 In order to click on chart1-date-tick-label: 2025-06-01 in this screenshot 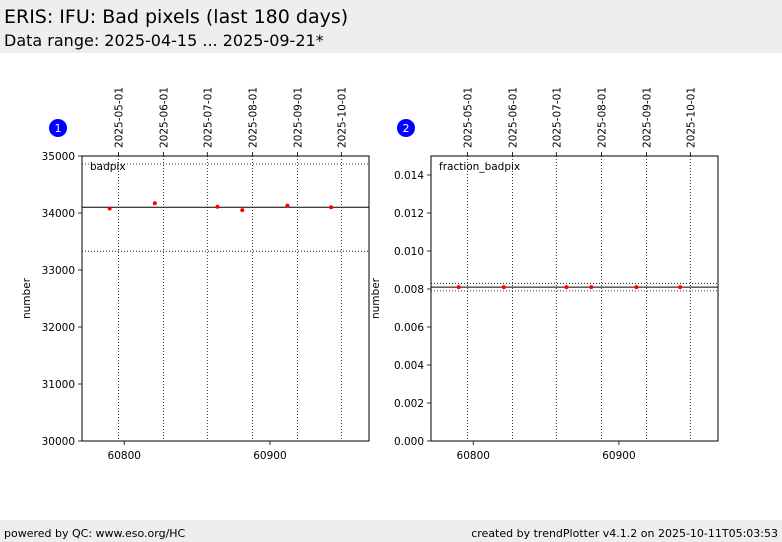, I will do `click(165, 117)`.